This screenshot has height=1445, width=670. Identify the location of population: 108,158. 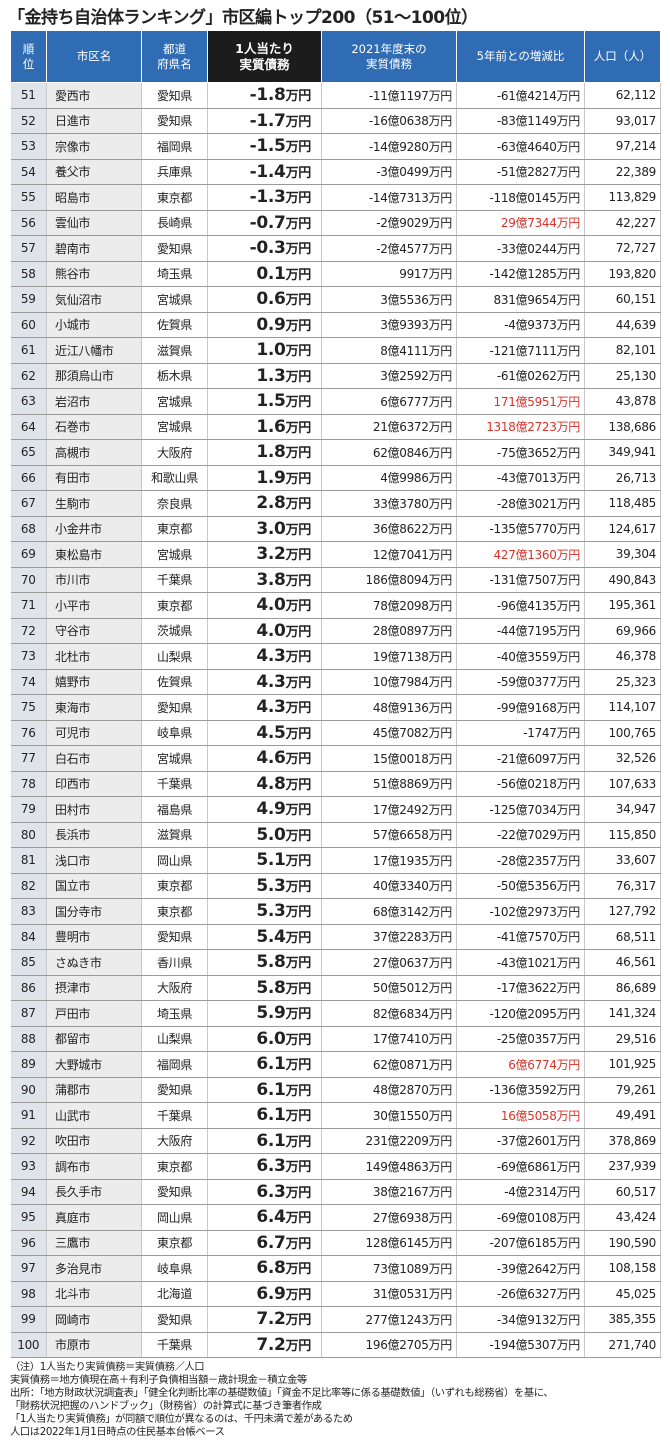
(622, 1268).